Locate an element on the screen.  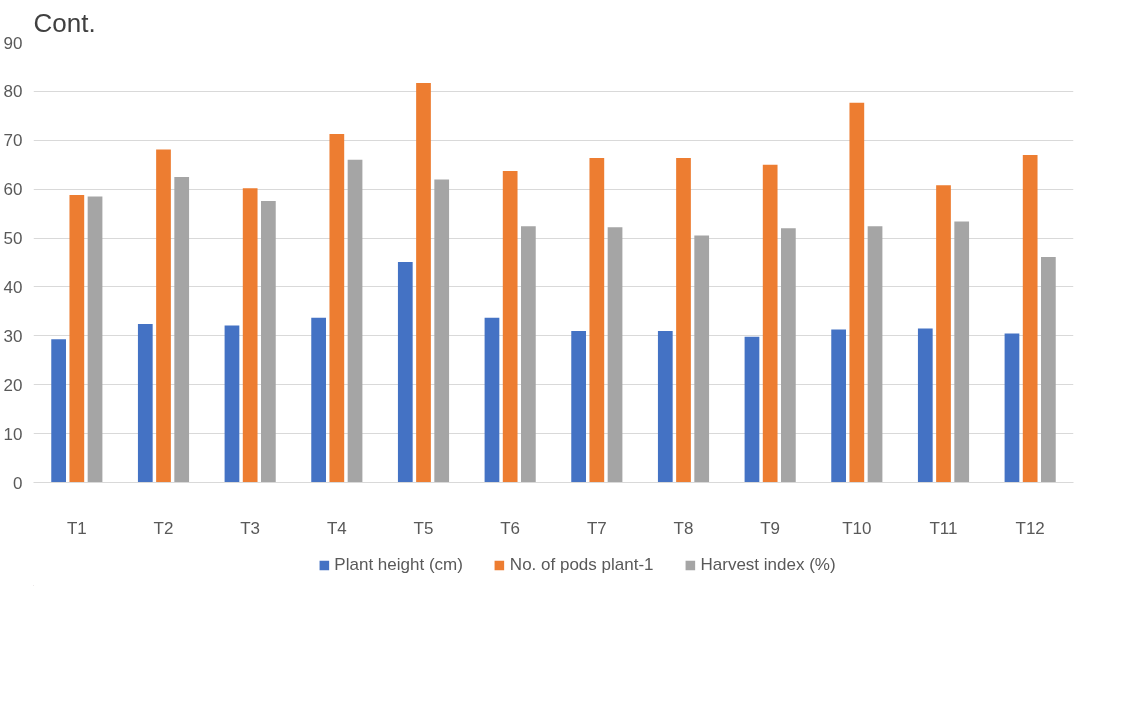
x-tick-label: T4 is located at coordinates (336, 528).